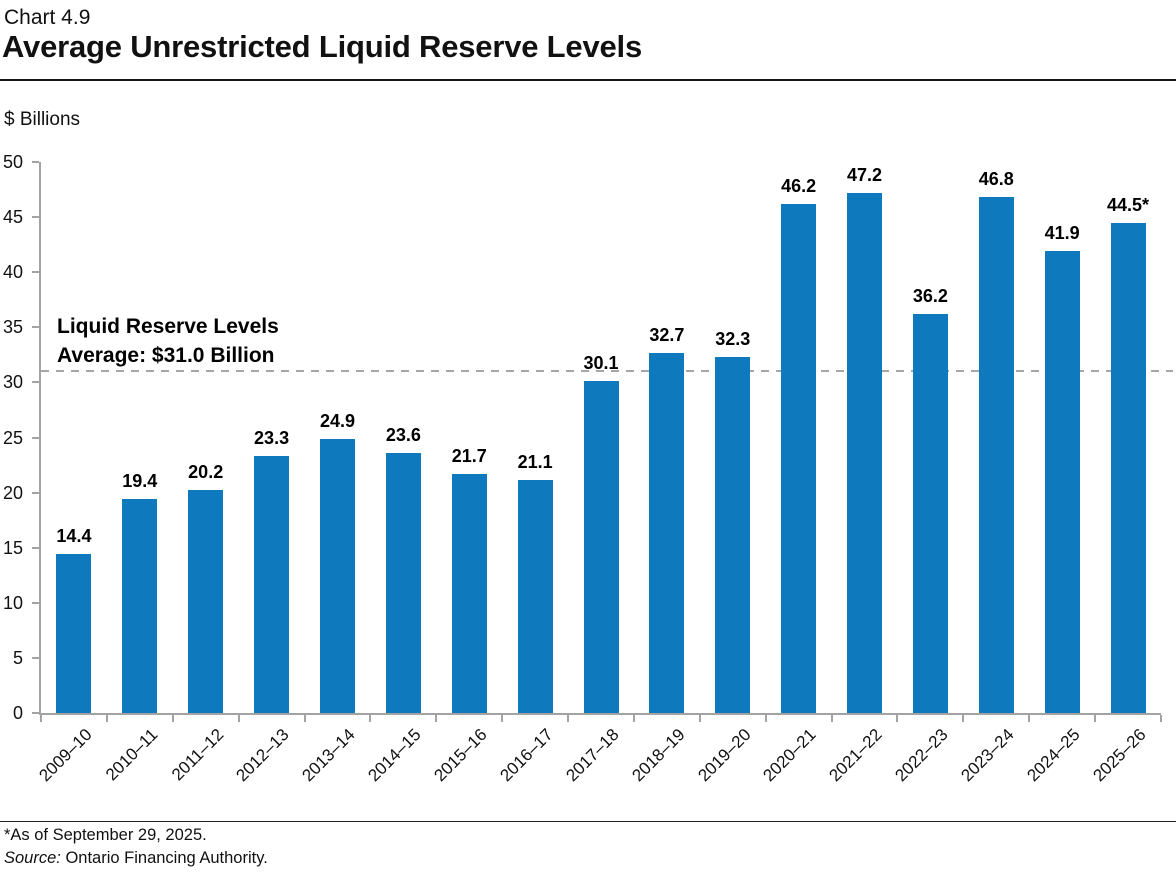 The height and width of the screenshot is (888, 1176). I want to click on x-category-label: 2017–18, so click(592, 755).